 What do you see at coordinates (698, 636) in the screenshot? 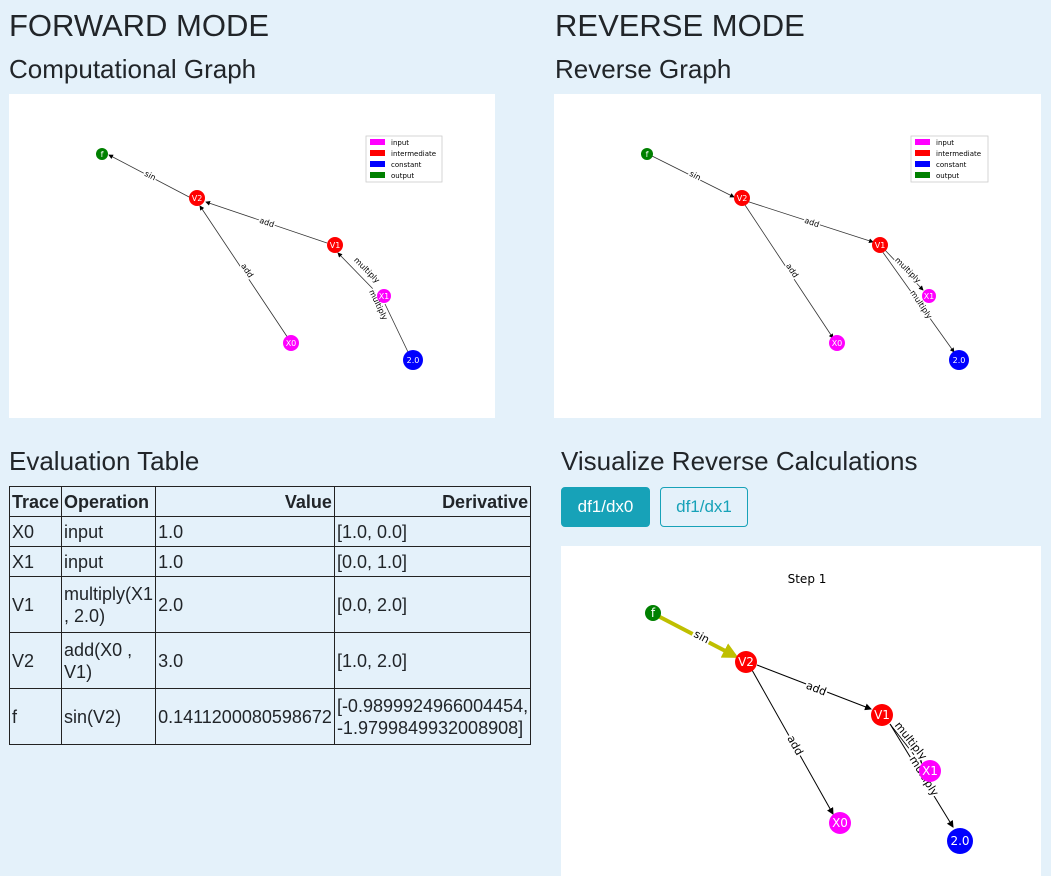
I see `highlight-edge-sin` at bounding box center [698, 636].